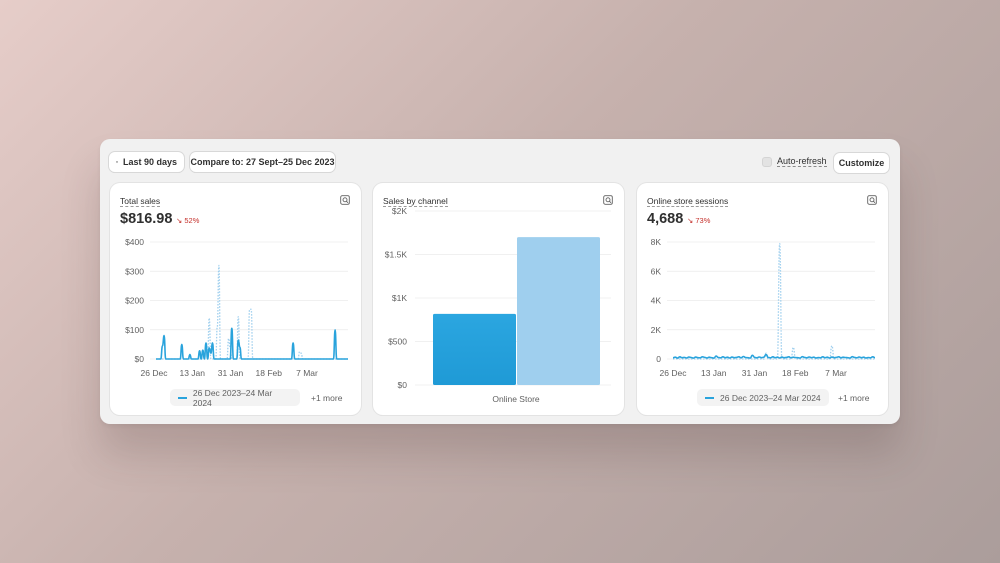 This screenshot has width=1000, height=563. Describe the element at coordinates (192, 220) in the screenshot. I see `delta-percent: 52%` at that location.